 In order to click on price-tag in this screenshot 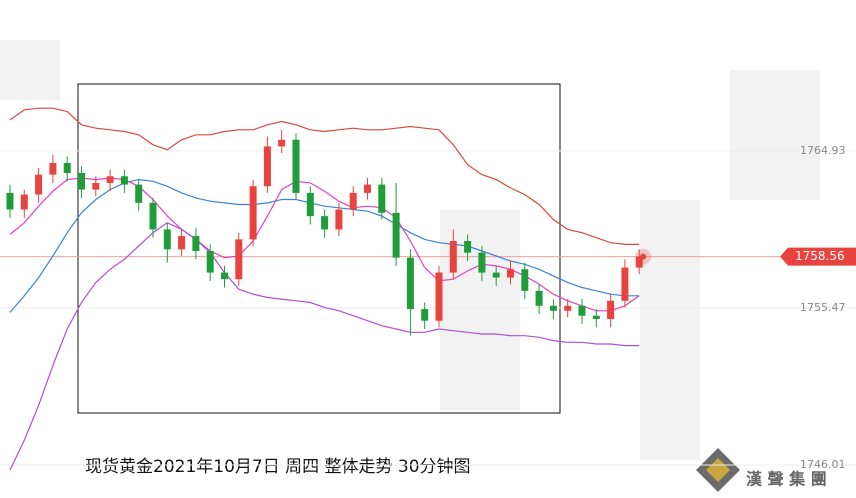, I will do `click(818, 256)`.